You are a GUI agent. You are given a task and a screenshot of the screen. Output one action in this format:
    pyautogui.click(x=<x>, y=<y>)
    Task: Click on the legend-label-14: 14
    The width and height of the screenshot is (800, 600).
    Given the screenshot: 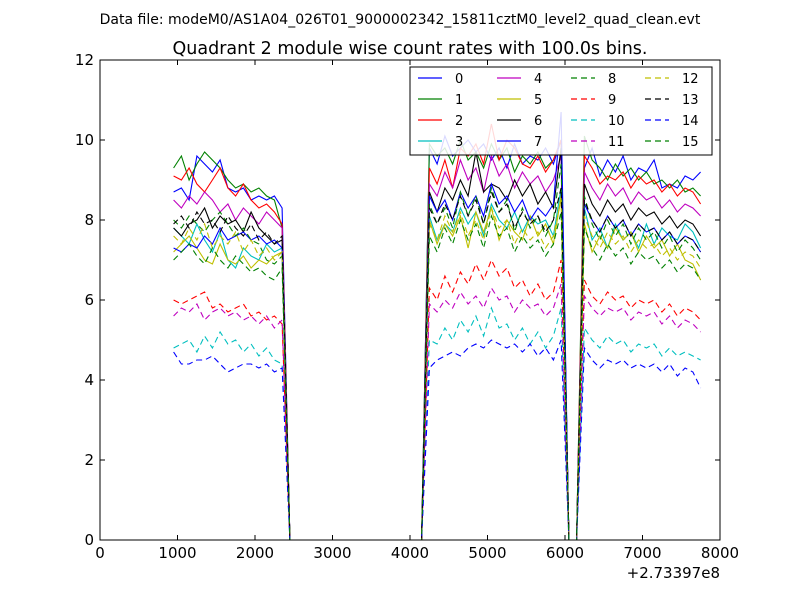 What is the action you would take?
    pyautogui.click(x=690, y=121)
    